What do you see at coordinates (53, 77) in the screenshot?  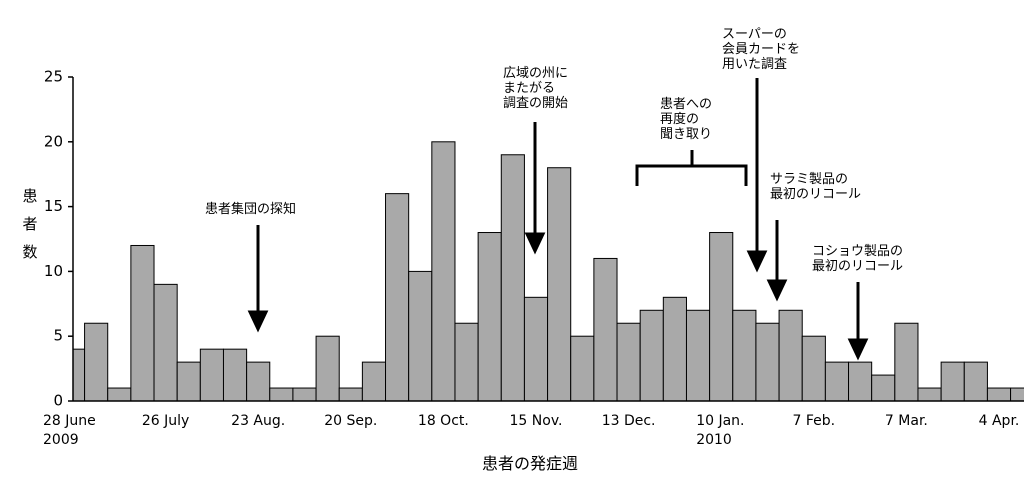 I see `y-tick-label: 25` at bounding box center [53, 77].